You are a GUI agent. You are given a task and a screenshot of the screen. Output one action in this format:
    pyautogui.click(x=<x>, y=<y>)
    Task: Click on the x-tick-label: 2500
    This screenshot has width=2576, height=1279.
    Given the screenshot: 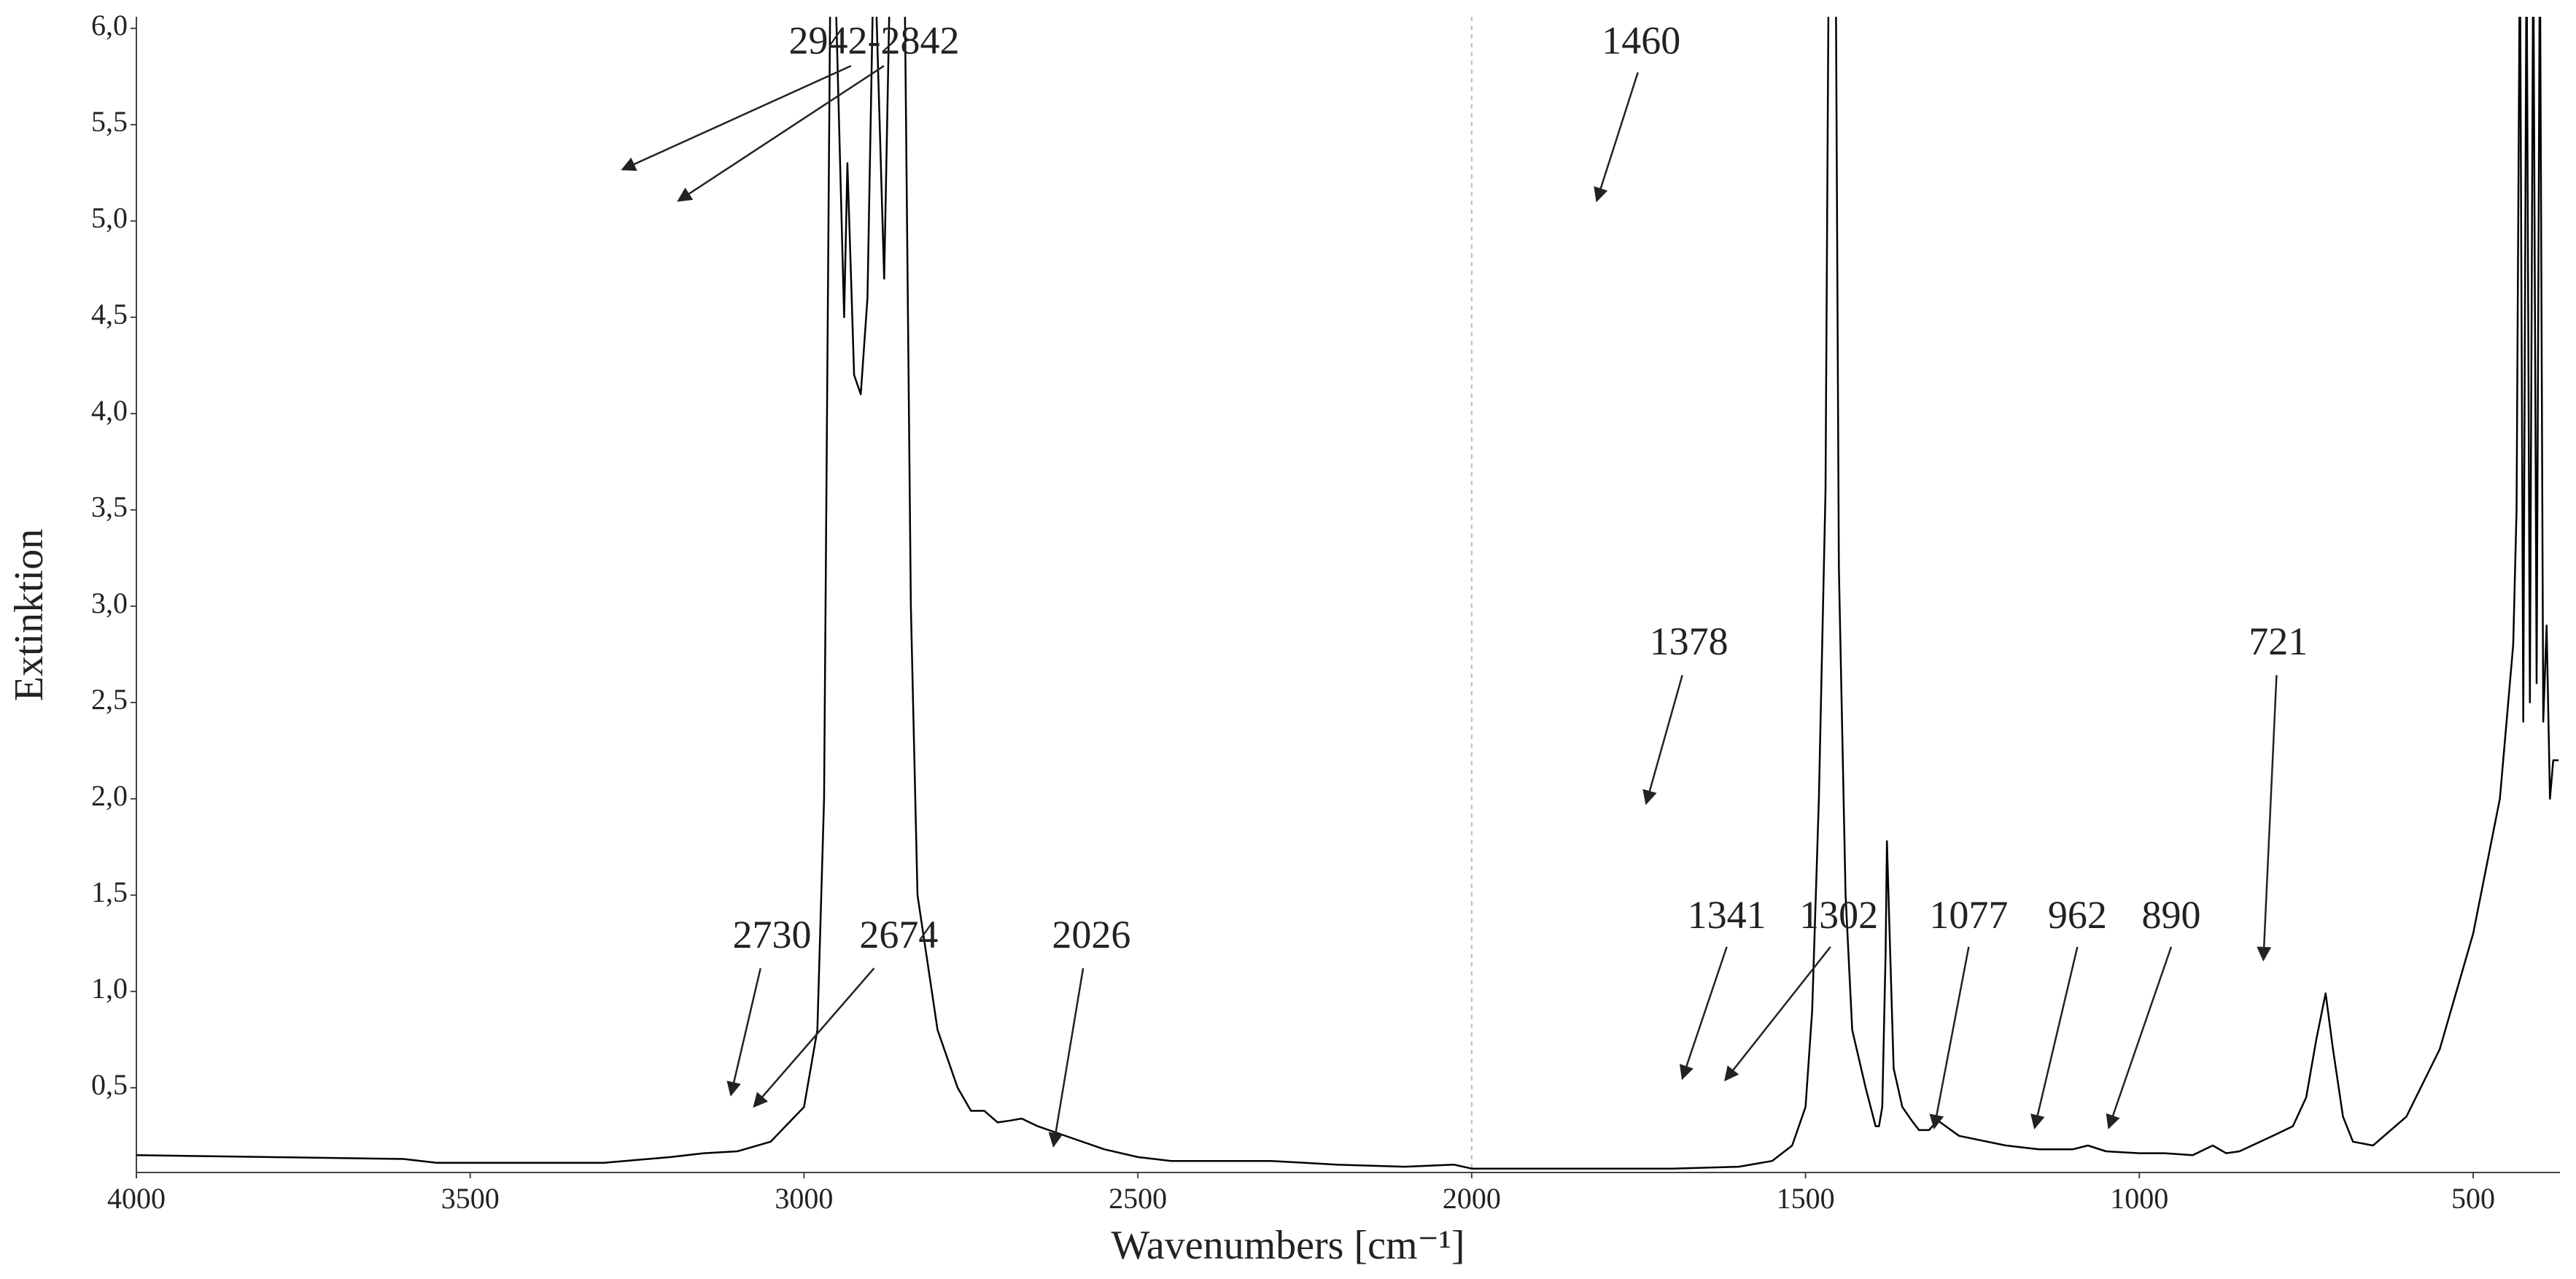 What is the action you would take?
    pyautogui.click(x=1138, y=1198)
    